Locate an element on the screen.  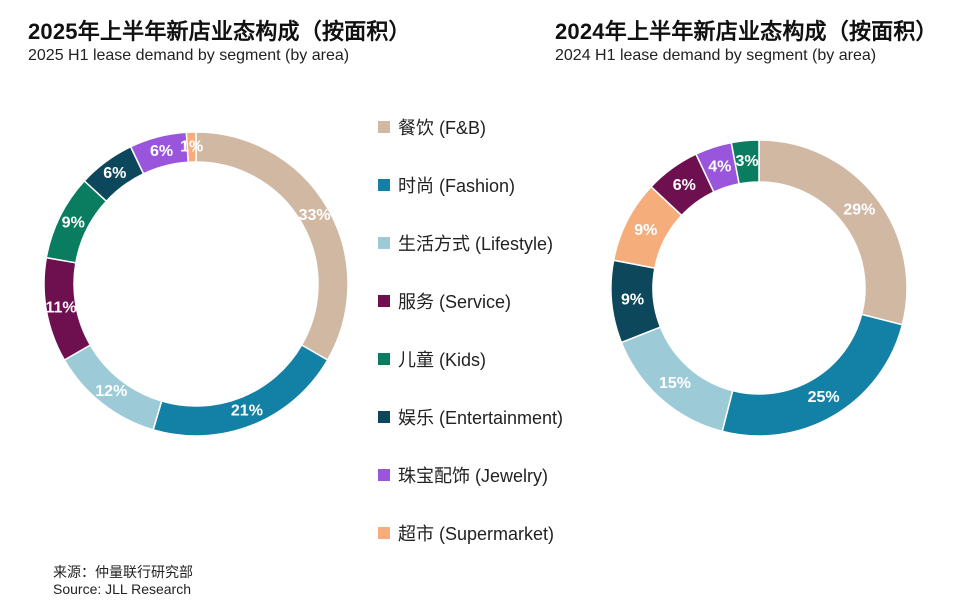
donut-2025-label-supermarket: 1% is located at coordinates (191, 147).